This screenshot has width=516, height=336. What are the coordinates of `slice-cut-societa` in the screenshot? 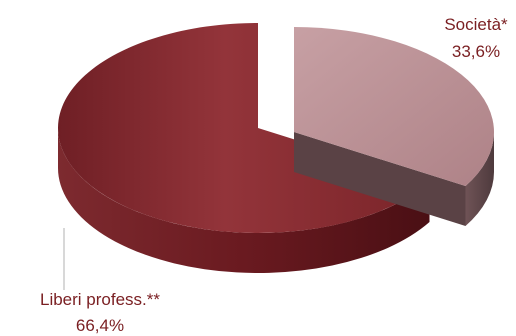 It's located at (380, 179).